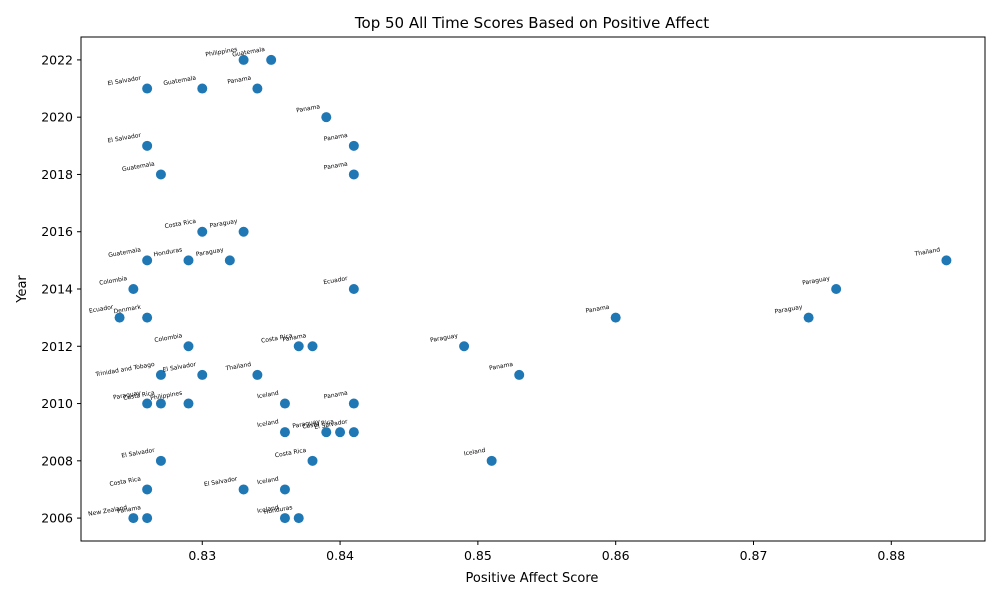 This screenshot has height=600, width=1000. Describe the element at coordinates (22, 289) in the screenshot. I see `y-axis-label: Year` at that location.